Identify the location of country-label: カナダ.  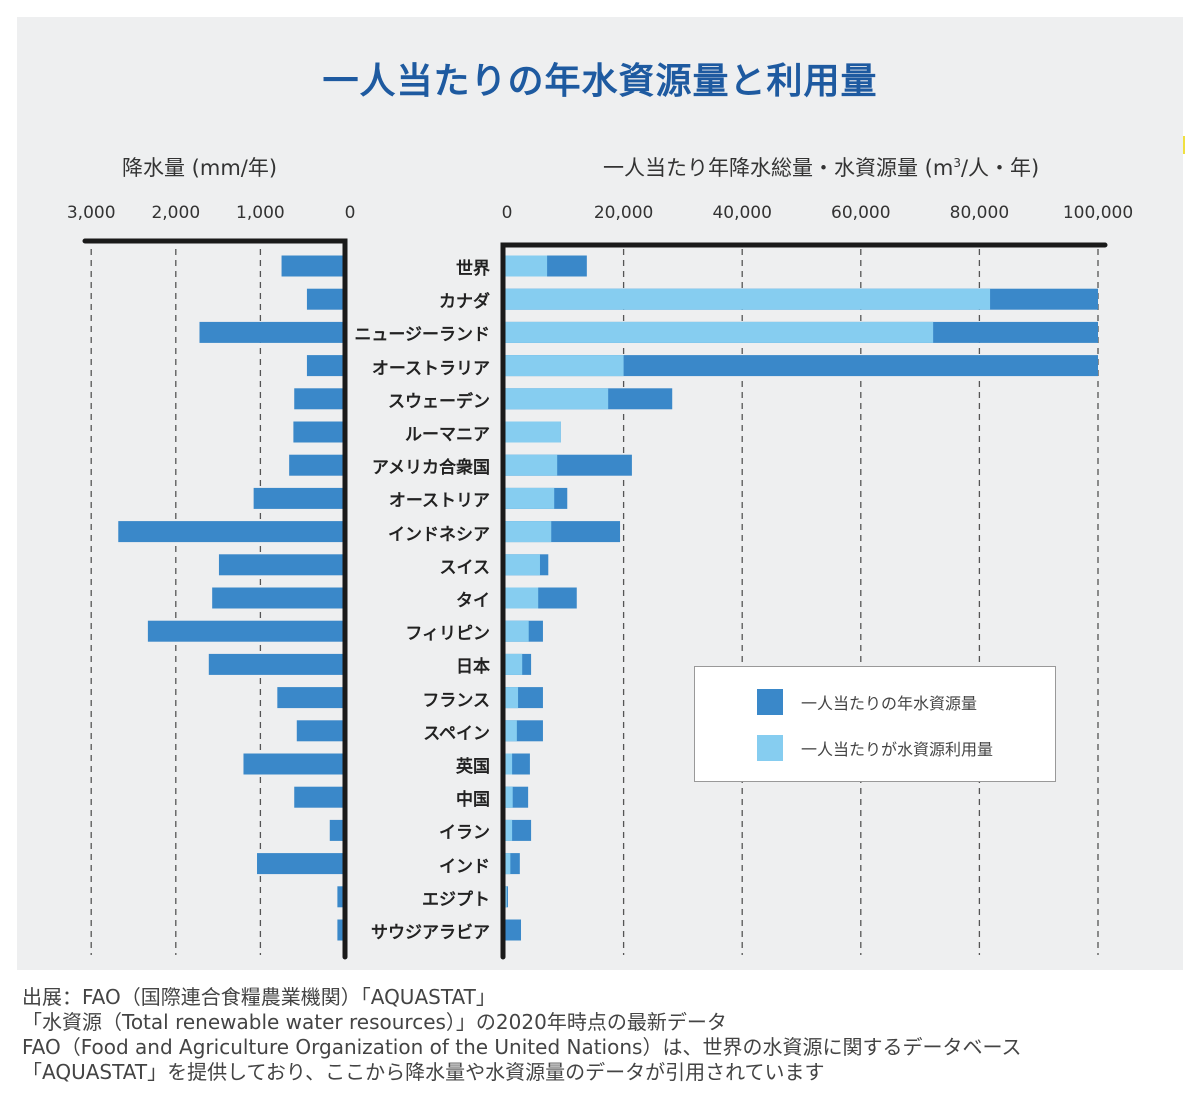
(464, 302).